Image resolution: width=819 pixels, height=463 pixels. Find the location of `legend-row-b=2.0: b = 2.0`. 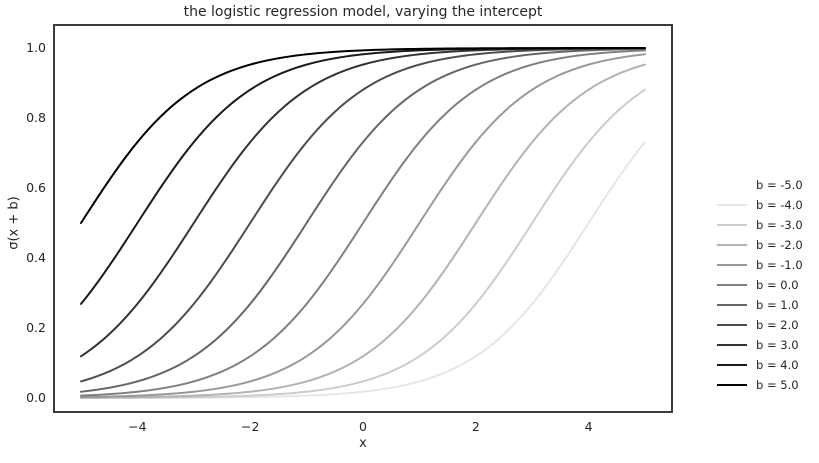

legend-row-b=2.0: b = 2.0 is located at coordinates (760, 325).